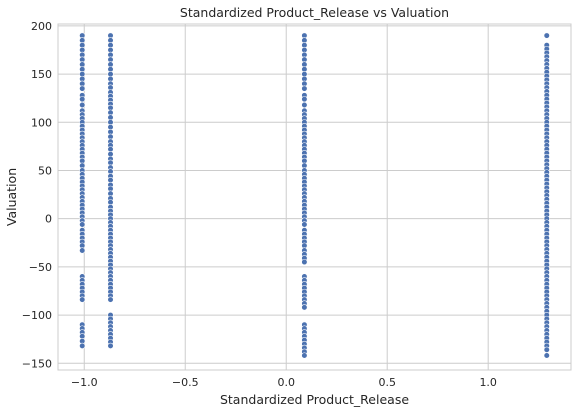 Image resolution: width=578 pixels, height=415 pixels. I want to click on y-tick-label: −50, so click(40, 267).